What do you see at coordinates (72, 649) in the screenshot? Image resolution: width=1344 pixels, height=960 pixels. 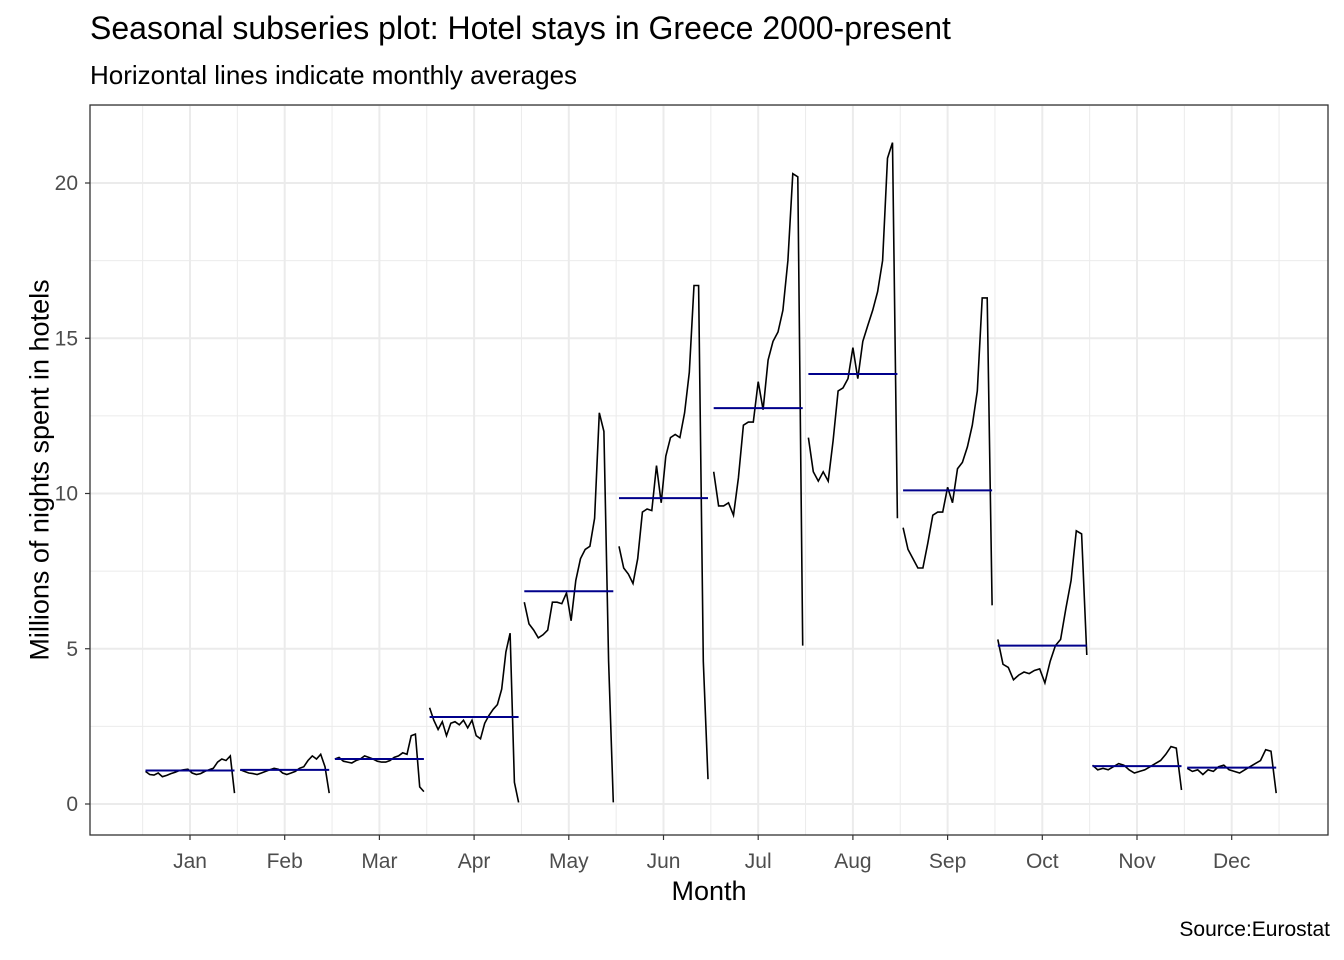 I see `y-tick-label: 5` at bounding box center [72, 649].